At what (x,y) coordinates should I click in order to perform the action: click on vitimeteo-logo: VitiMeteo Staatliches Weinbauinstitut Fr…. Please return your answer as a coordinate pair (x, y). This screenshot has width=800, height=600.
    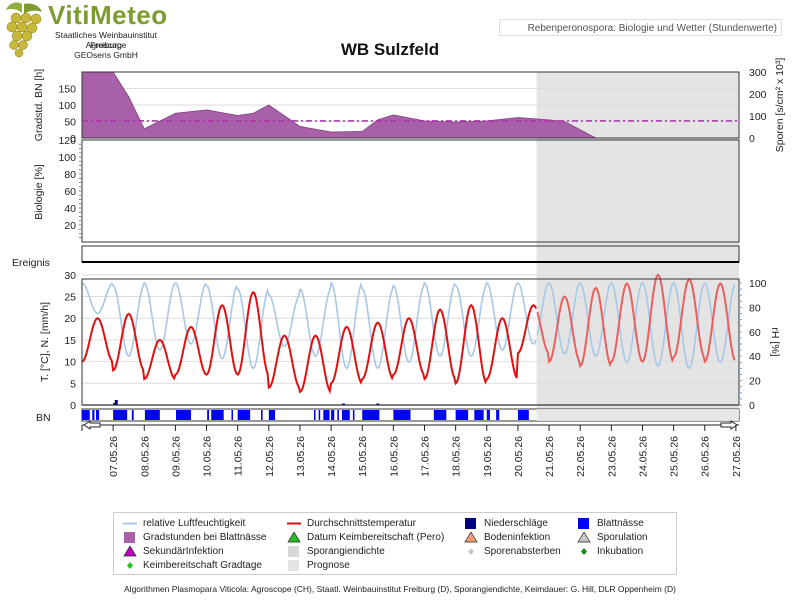
    Looking at the image, I should click on (100, 32).